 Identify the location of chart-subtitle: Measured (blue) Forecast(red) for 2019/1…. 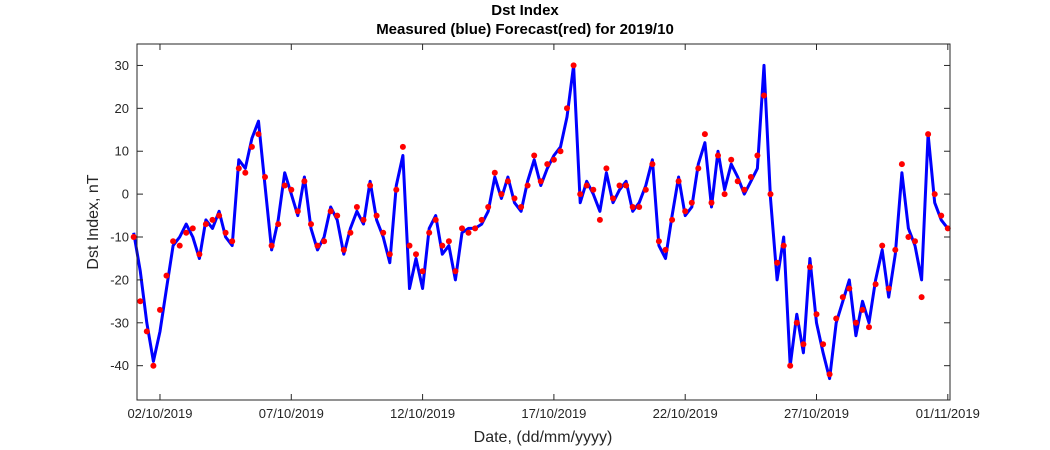
(525, 29).